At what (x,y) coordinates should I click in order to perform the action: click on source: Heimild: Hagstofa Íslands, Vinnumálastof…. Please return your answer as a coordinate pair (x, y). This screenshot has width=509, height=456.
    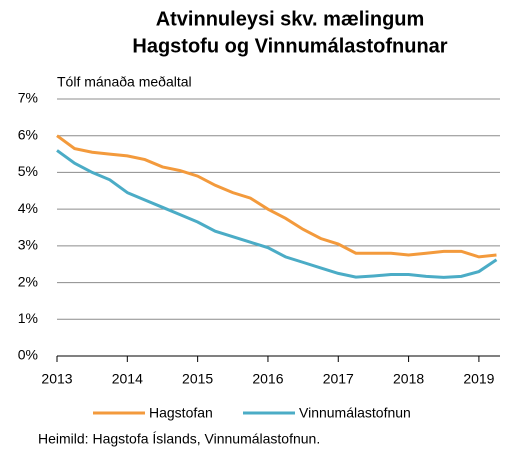
    Looking at the image, I should click on (179, 439).